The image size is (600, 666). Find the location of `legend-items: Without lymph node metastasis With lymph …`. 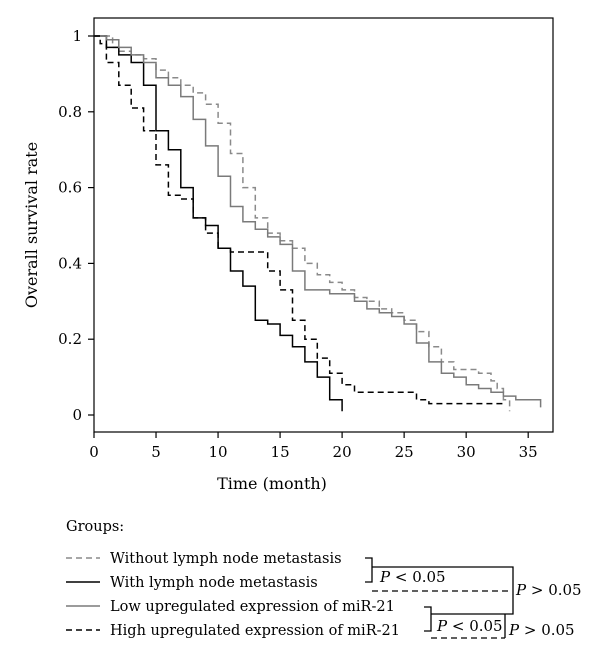

legend-items: Without lymph node metastasis With lymph … is located at coordinates (233, 595).